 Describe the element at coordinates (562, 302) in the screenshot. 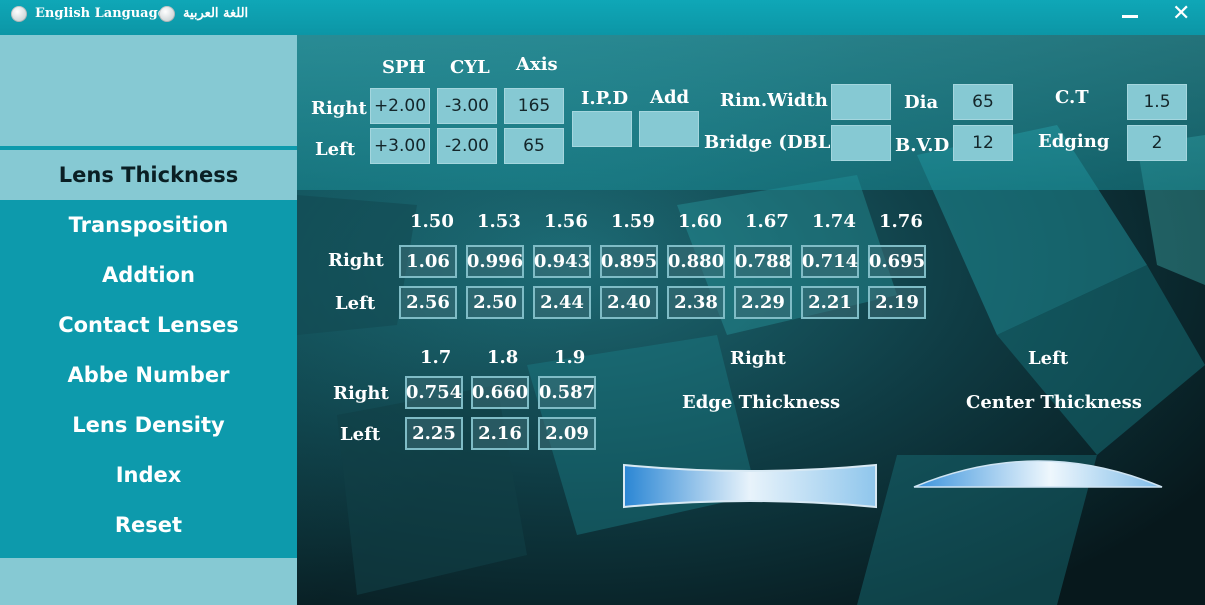

I see `result-cell: 2.44` at that location.